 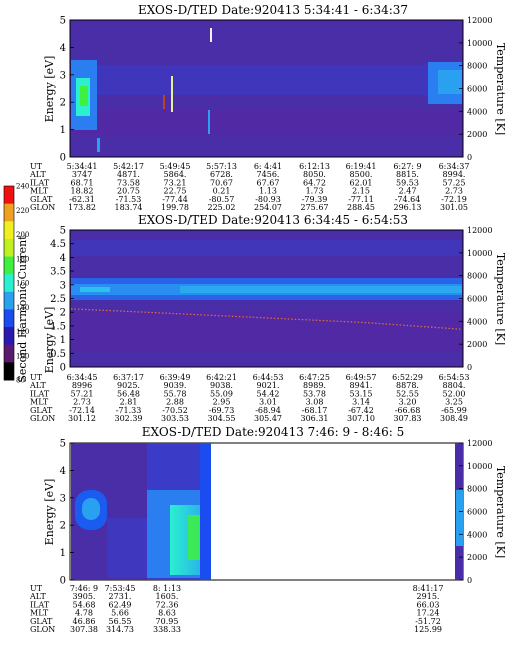 What do you see at coordinates (167, 604) in the screenshot?
I see `table-cell: 72.36` at bounding box center [167, 604].